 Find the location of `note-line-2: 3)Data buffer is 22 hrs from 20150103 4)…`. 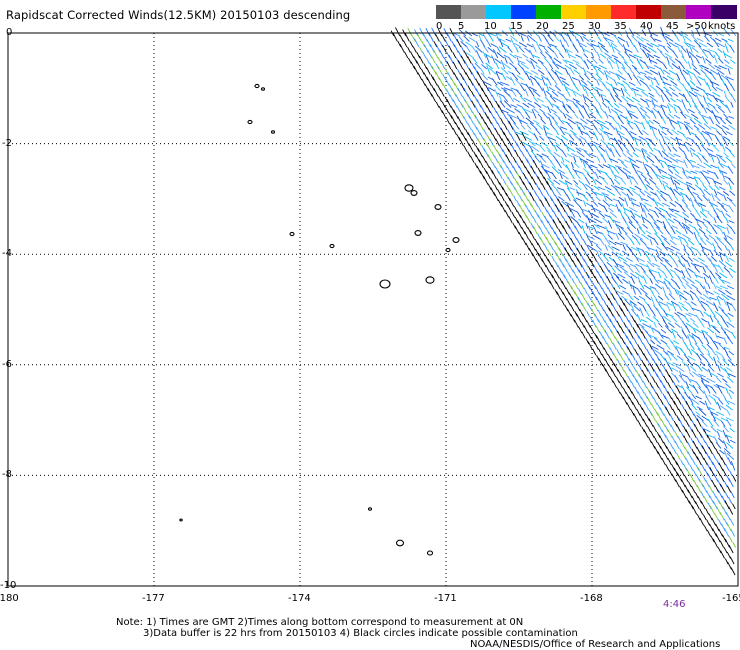

note-line-2: 3)Data buffer is 22 hrs from 20150103 4)… is located at coordinates (360, 633).